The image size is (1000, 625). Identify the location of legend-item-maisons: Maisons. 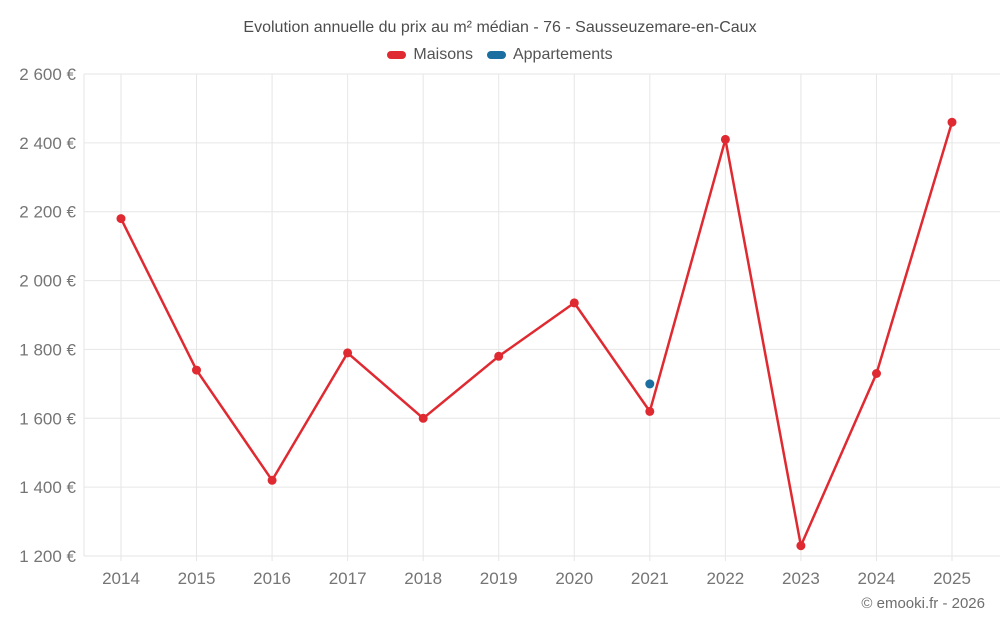
(430, 55).